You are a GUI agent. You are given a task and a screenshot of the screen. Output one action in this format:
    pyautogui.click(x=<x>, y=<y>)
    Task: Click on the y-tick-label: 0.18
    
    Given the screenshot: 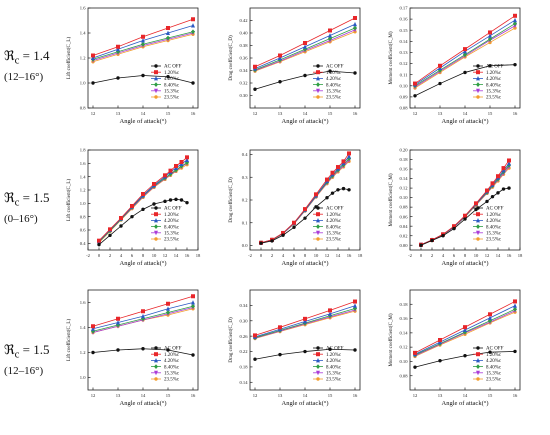 What is the action you would take?
    pyautogui.click(x=403, y=159)
    